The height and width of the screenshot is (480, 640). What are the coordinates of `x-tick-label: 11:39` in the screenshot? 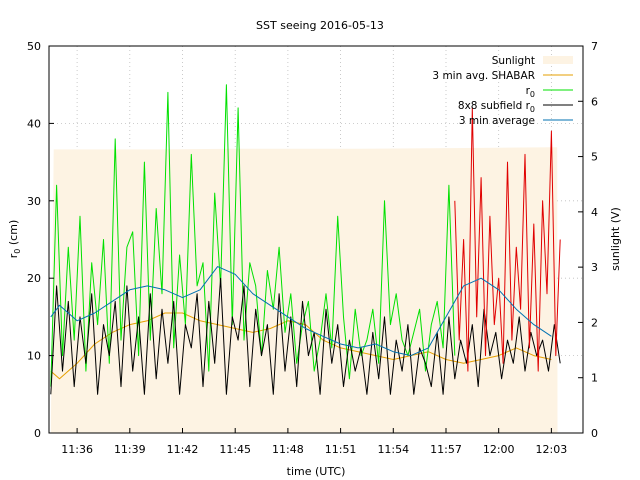 It's located at (130, 449).